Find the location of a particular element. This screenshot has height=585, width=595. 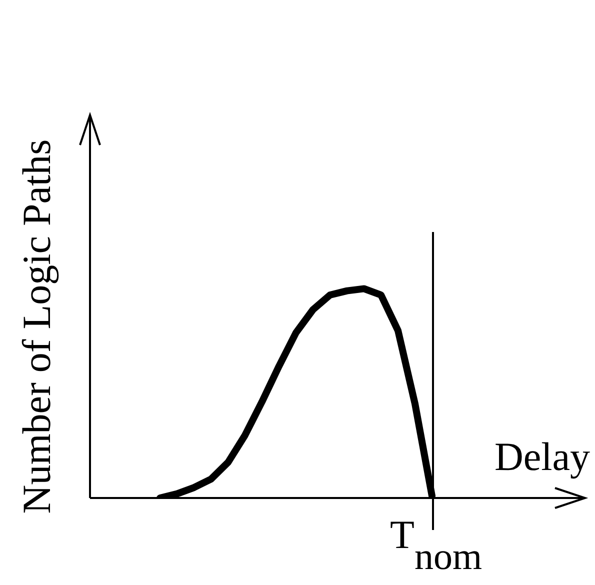

x-axis-title: Delay is located at coordinates (542, 456).